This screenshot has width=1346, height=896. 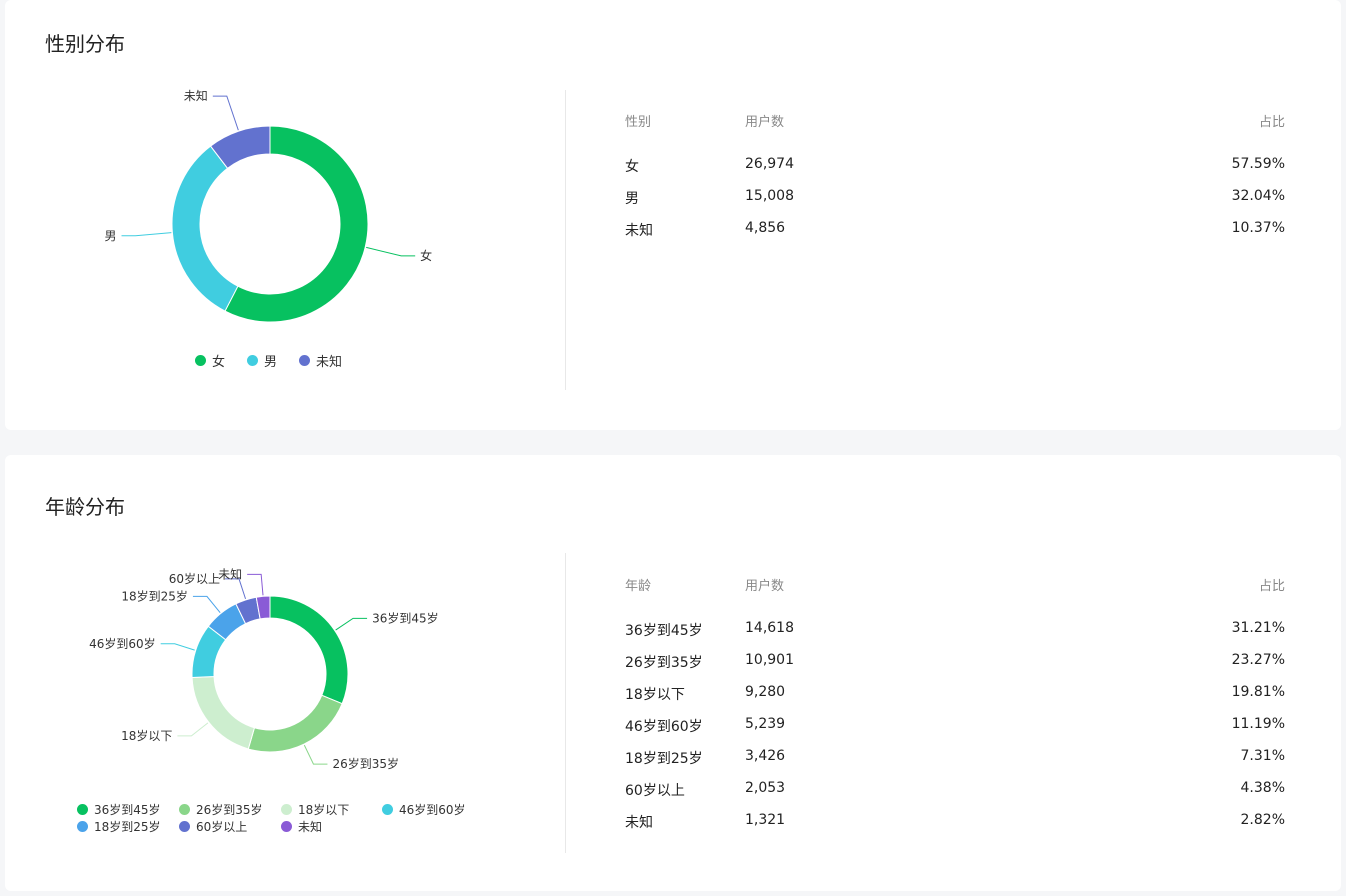 What do you see at coordinates (1262, 788) in the screenshot?
I see `row-pct: 4.38%` at bounding box center [1262, 788].